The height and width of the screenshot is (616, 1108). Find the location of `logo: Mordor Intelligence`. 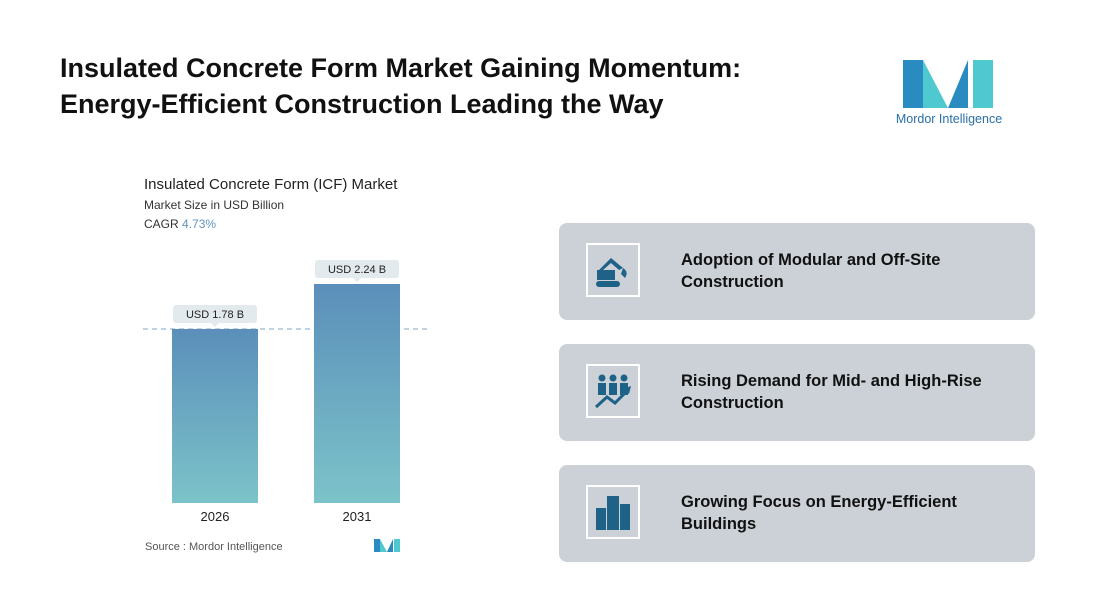

logo: Mordor Intelligence is located at coordinates (949, 96).